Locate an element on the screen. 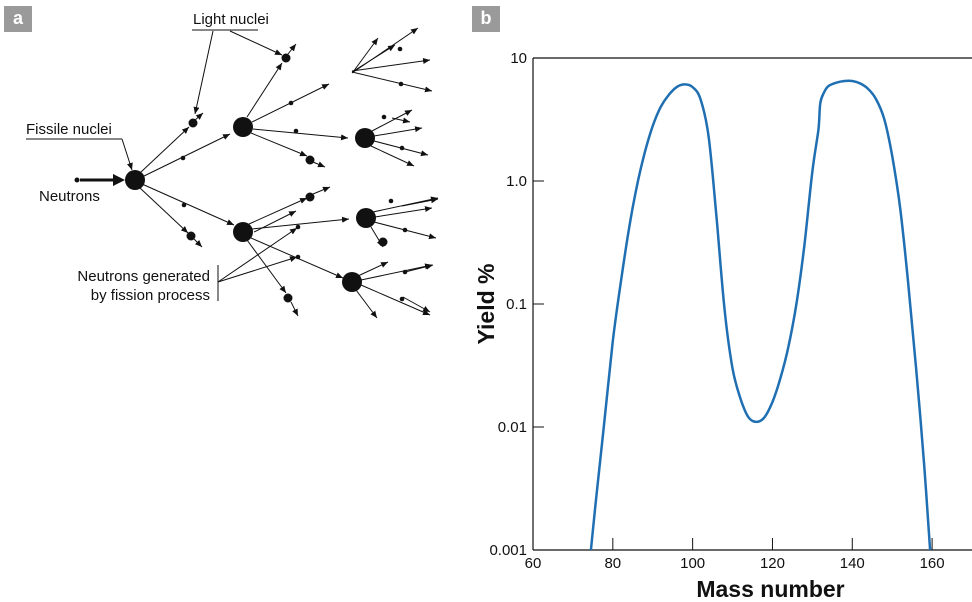 Image resolution: width=972 pixels, height=602 pixels. panel-b-badge: b is located at coordinates (486, 19).